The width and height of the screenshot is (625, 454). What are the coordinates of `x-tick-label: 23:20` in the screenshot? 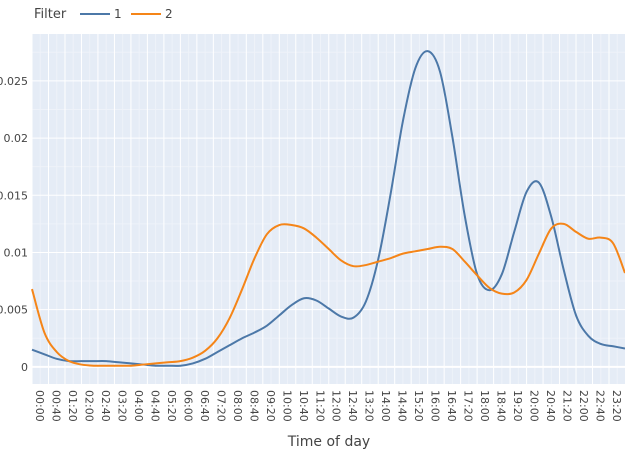 It's located at (616, 406).